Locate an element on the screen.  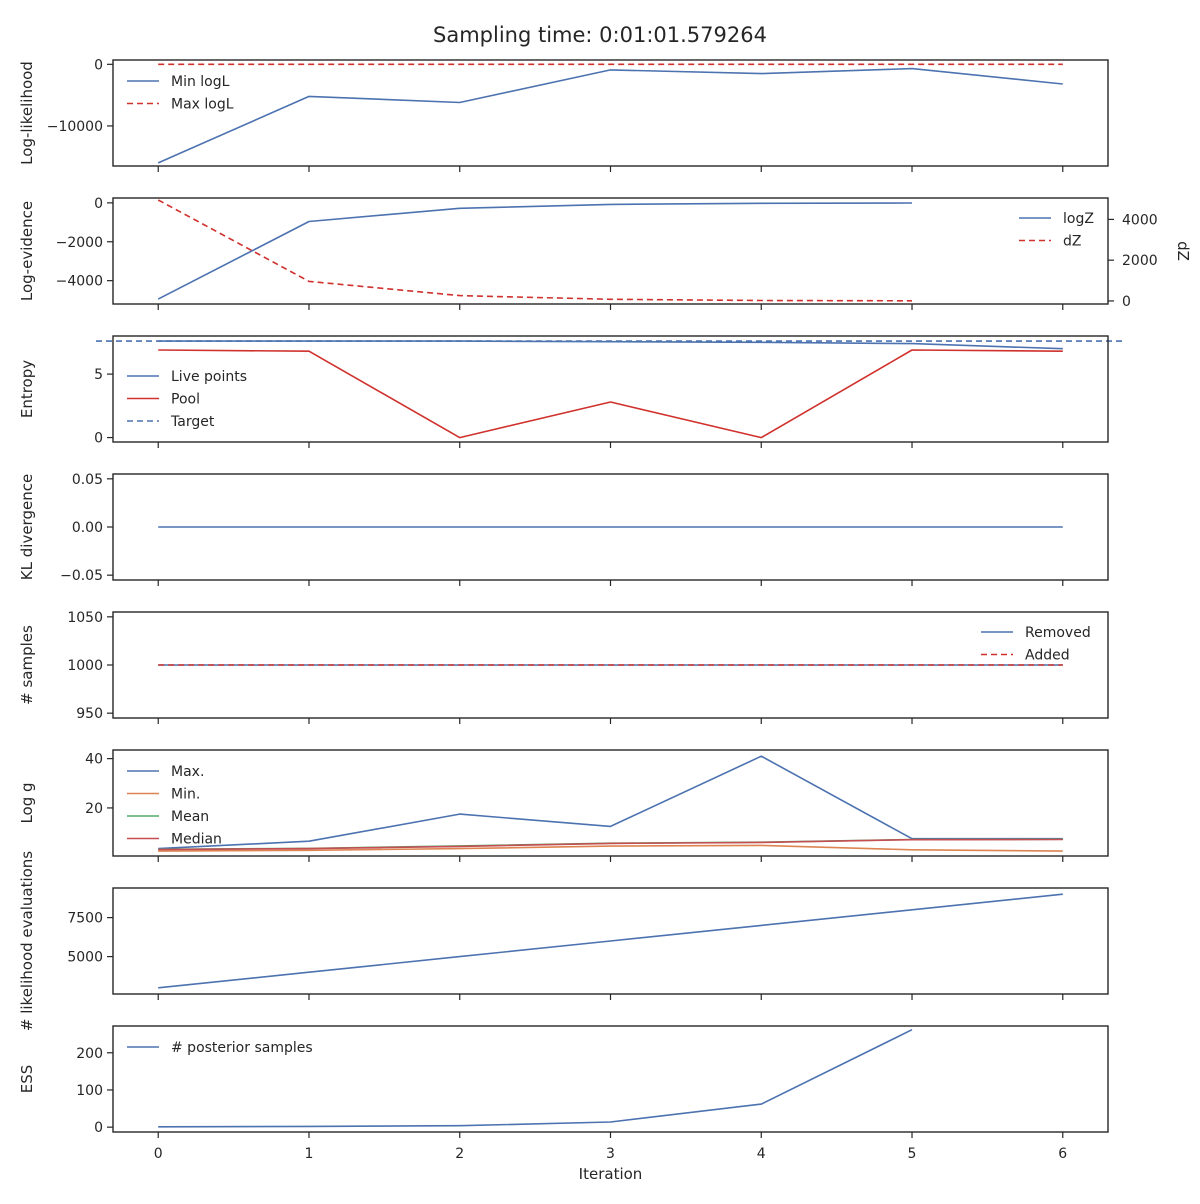
legend-label: Min. is located at coordinates (185, 795).